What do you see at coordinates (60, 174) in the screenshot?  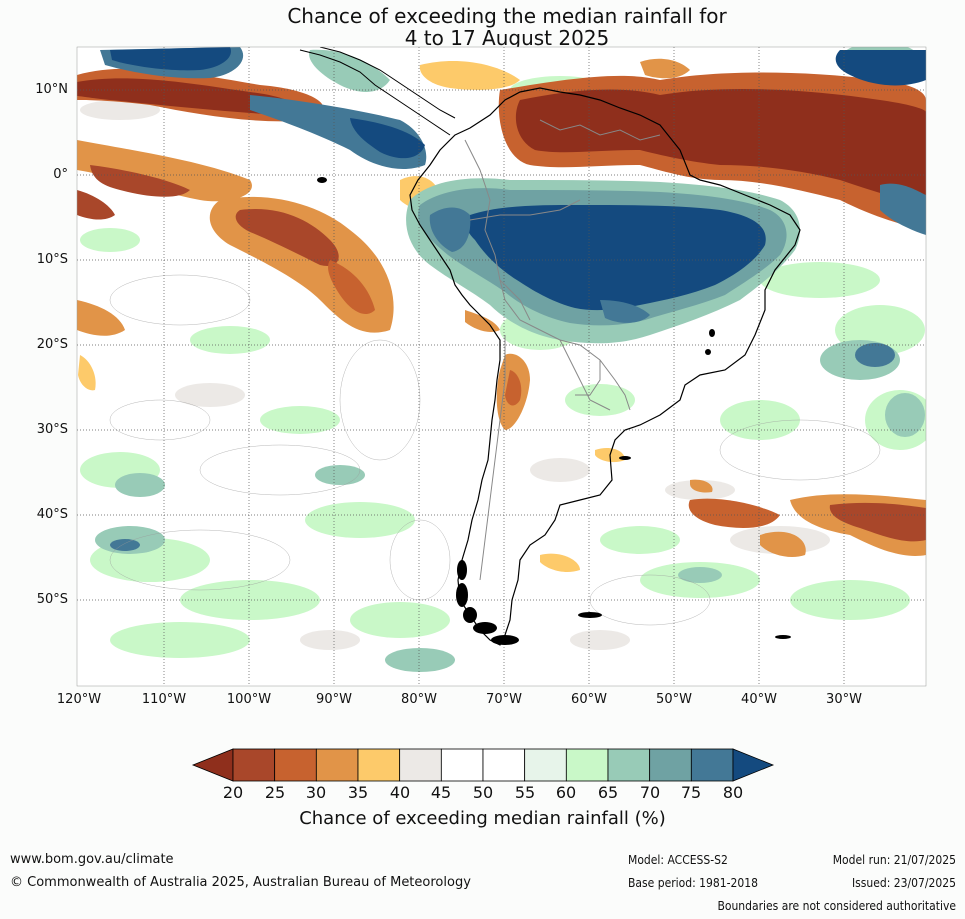 I see `lat-label-0: 0°` at bounding box center [60, 174].